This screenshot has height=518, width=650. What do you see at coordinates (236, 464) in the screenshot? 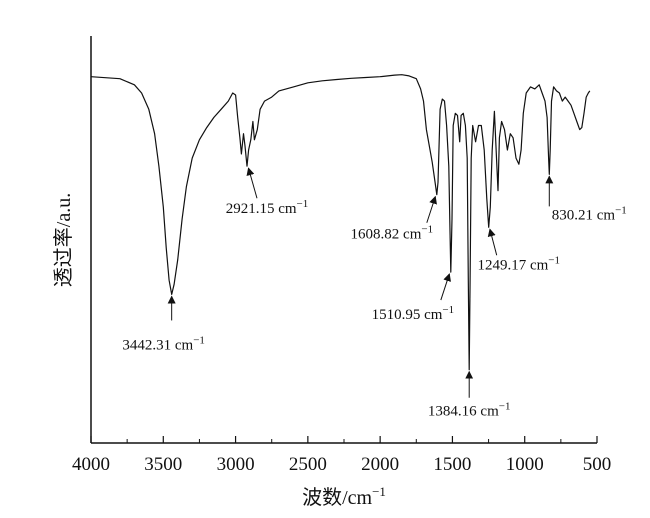
I see `x-tick-label: 3000` at bounding box center [236, 464].